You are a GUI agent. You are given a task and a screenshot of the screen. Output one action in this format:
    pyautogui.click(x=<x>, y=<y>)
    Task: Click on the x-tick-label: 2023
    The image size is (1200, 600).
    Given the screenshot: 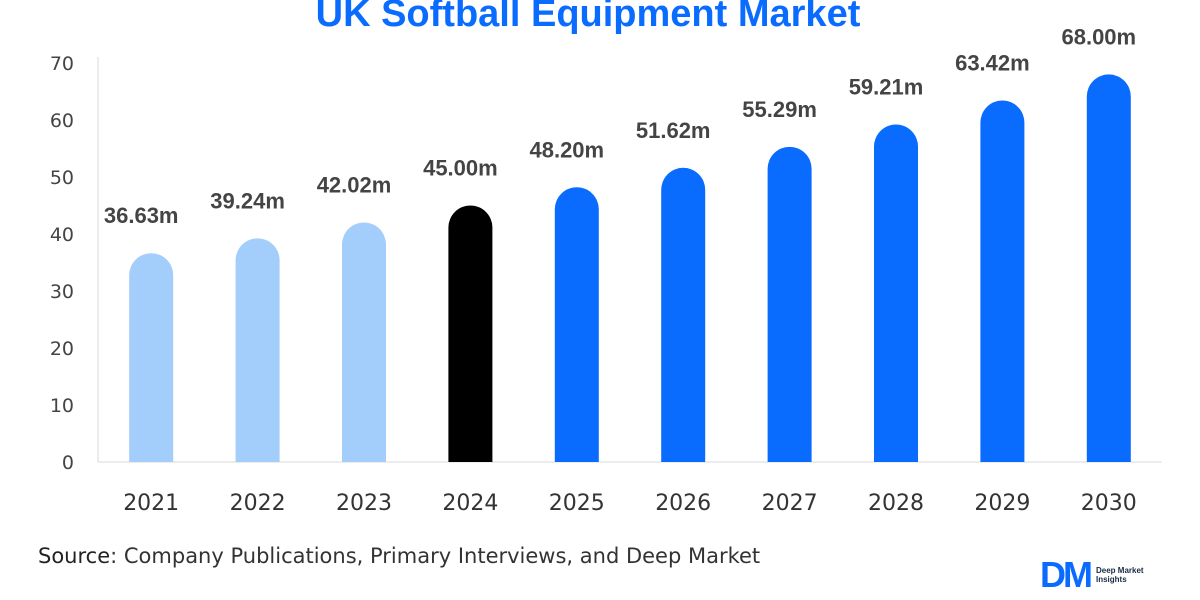 What is the action you would take?
    pyautogui.click(x=364, y=503)
    